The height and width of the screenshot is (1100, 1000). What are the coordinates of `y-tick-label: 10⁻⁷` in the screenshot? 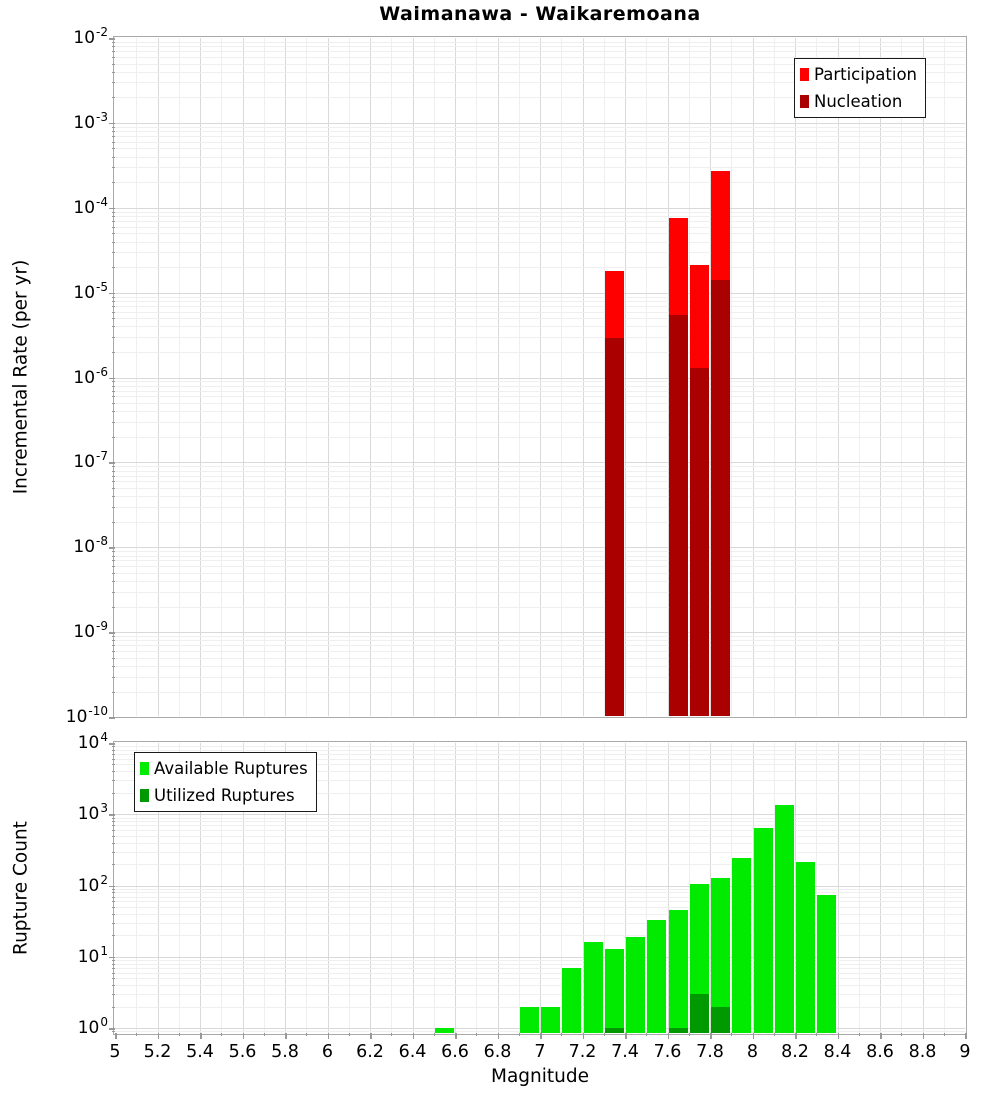 It's located at (90, 461).